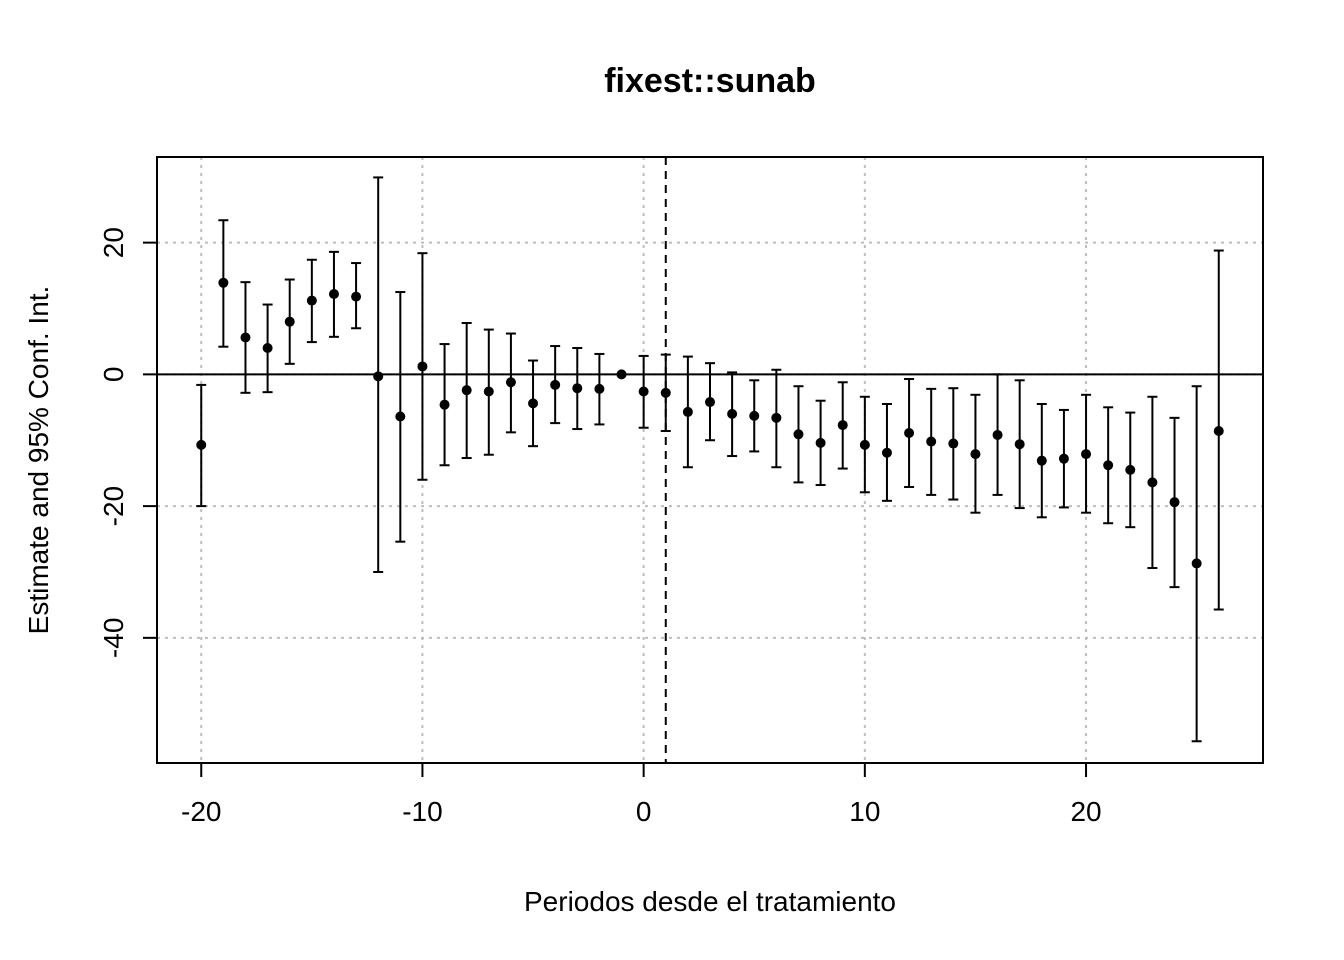  Describe the element at coordinates (644, 811) in the screenshot. I see `x-tick-label: 0` at that location.